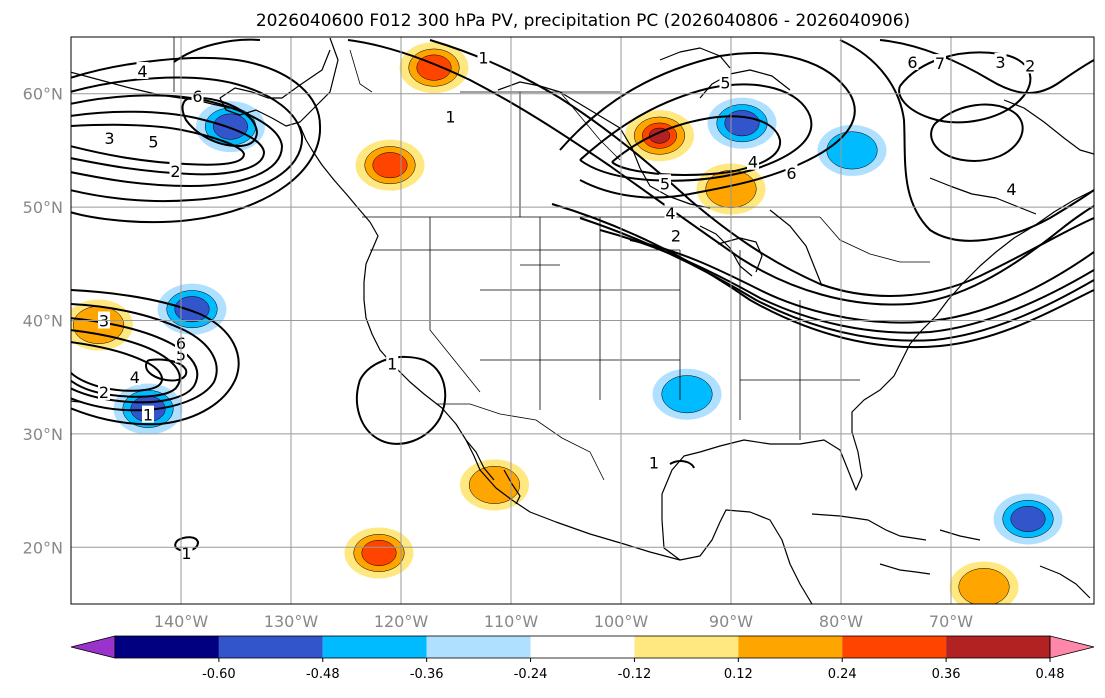  I want to click on colorbar-tick-label: -0.24, so click(531, 674).